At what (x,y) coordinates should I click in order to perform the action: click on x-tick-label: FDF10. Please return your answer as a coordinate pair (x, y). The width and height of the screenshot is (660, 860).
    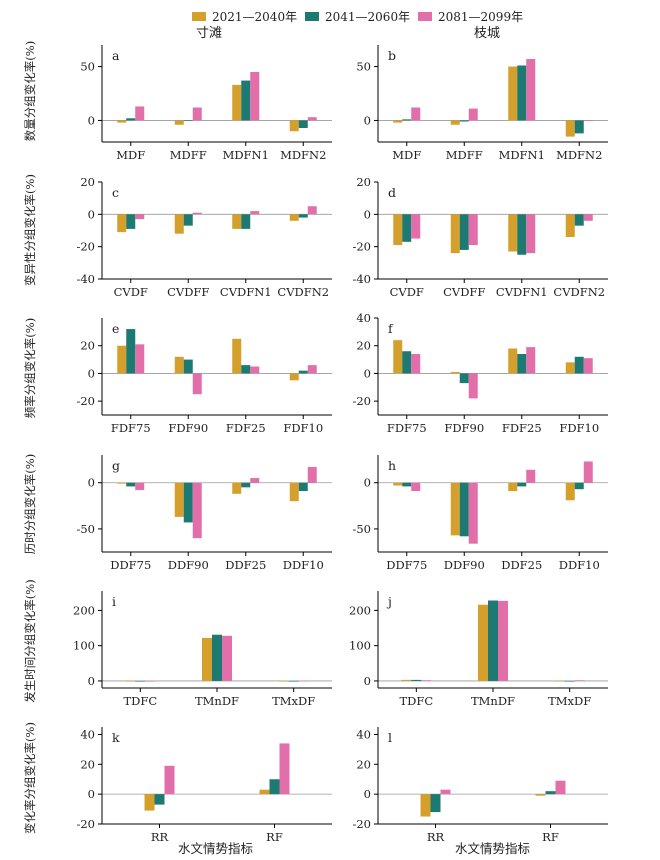
    Looking at the image, I should click on (579, 428).